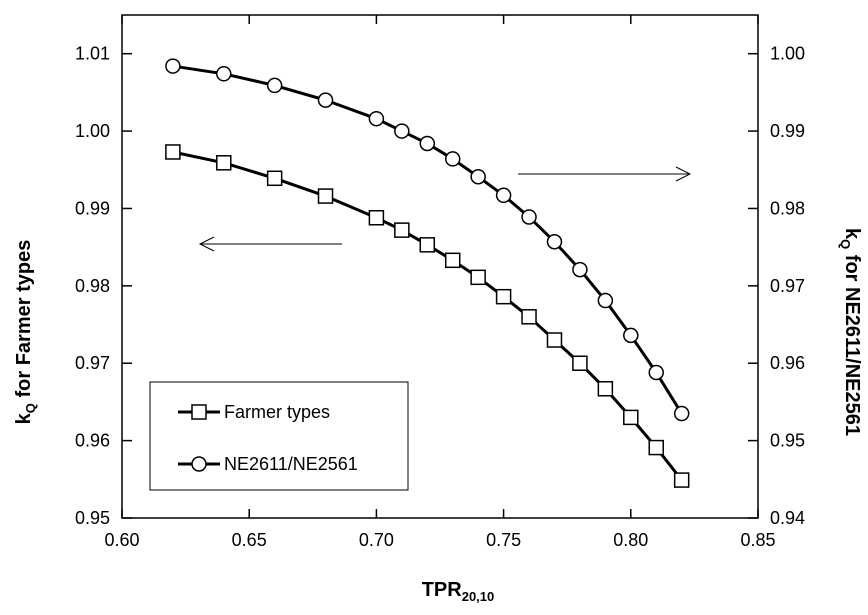 Image resolution: width=868 pixels, height=615 pixels. I want to click on legend-circle-marker, so click(199, 464).